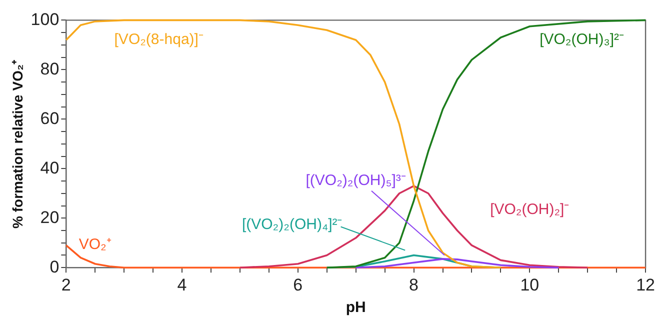 This screenshot has height=325, width=666. Describe the element at coordinates (95, 243) in the screenshot. I see `series-label: VO₂⁺` at that location.